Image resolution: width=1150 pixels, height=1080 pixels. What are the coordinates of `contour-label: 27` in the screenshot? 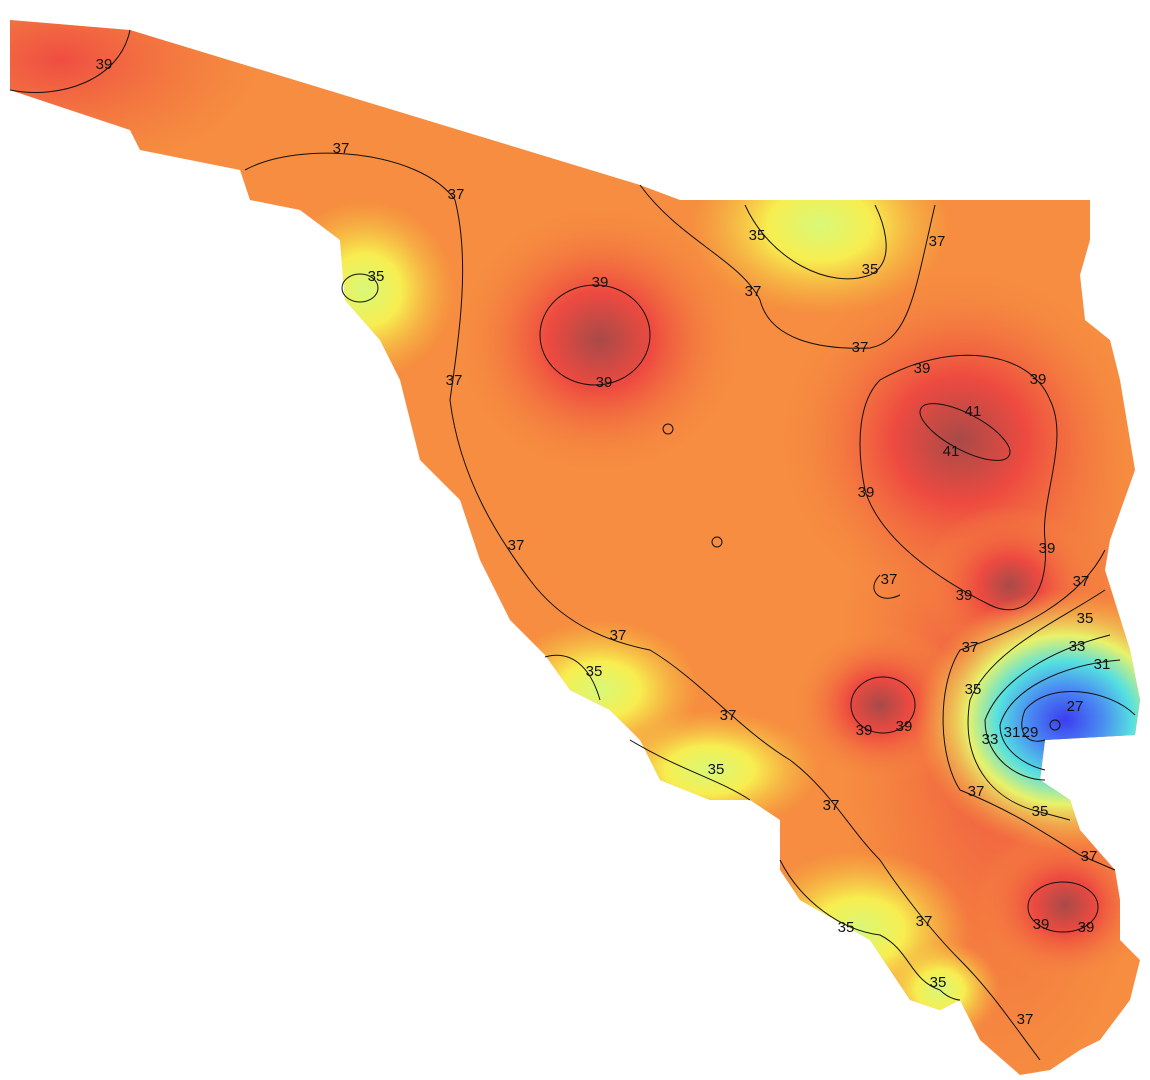 It's located at (1075, 706).